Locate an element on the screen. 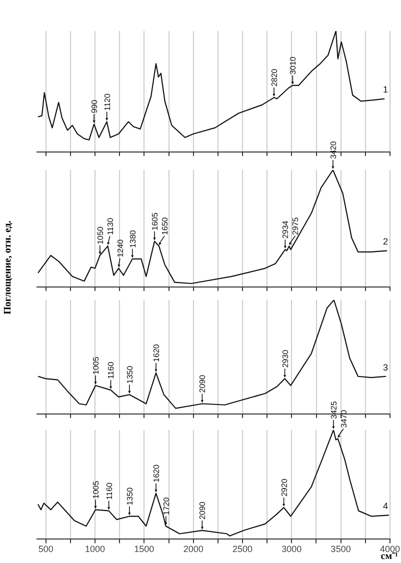 The width and height of the screenshot is (401, 563). annotation: 990 is located at coordinates (95, 106).